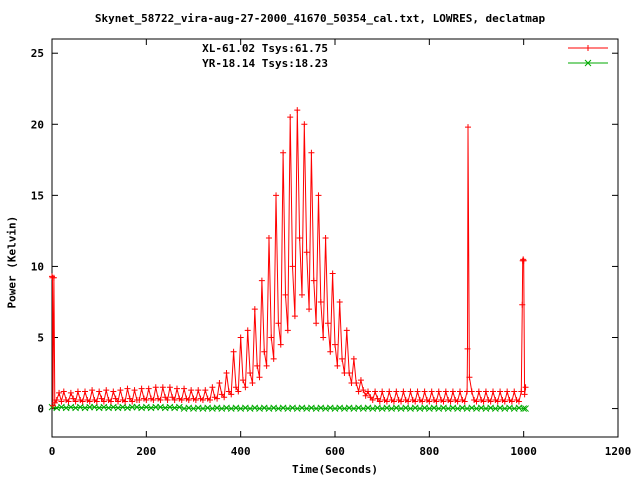  I want to click on y-tick-label: 25, so click(37, 53).